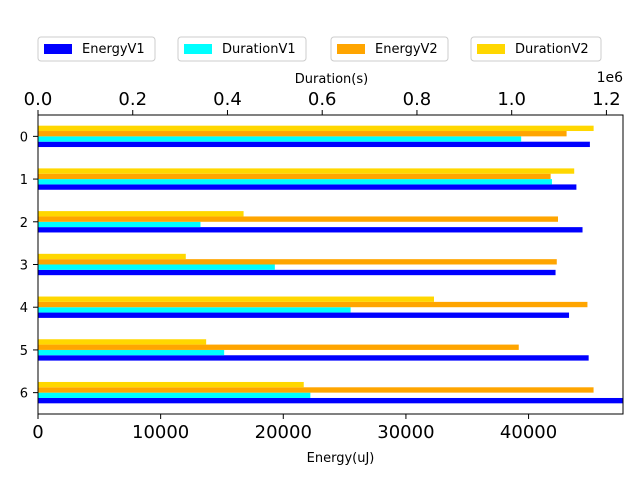  Describe the element at coordinates (406, 49) in the screenshot. I see `legend-label: EnergyV2` at that location.